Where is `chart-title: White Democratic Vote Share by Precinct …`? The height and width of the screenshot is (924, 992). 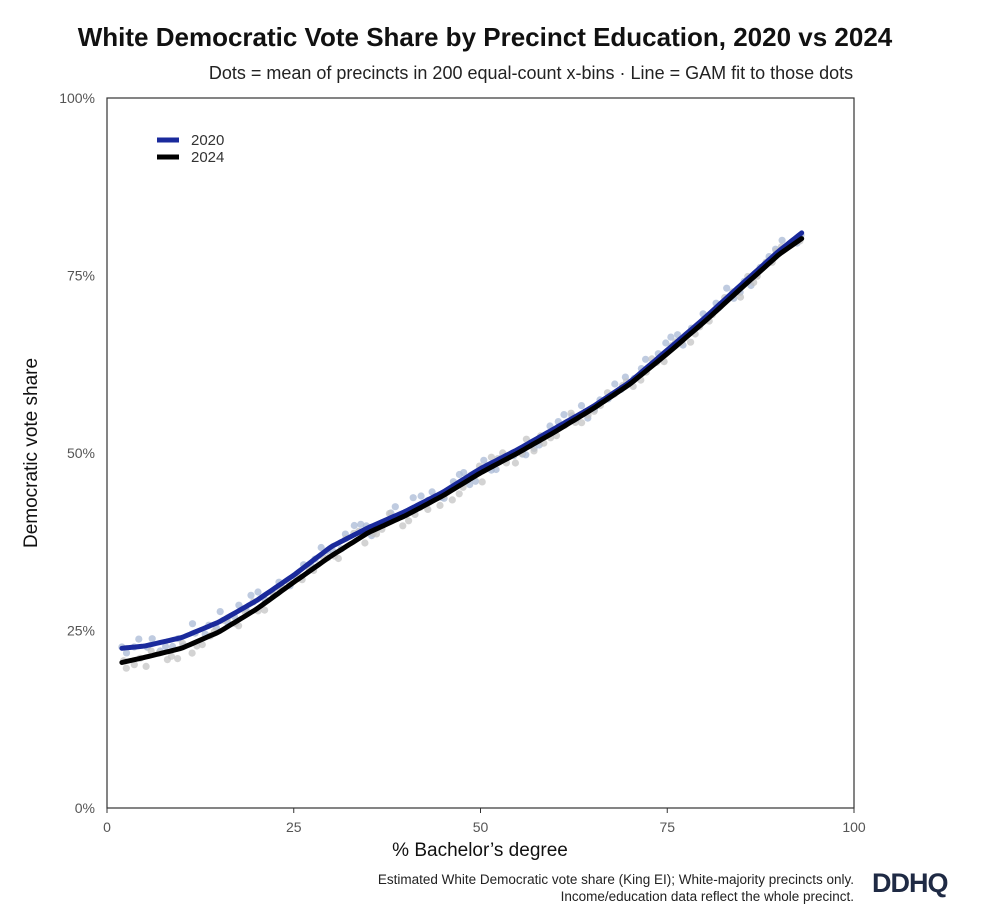
chart-title: White Democratic Vote Share by Precinct … is located at coordinates (485, 37).